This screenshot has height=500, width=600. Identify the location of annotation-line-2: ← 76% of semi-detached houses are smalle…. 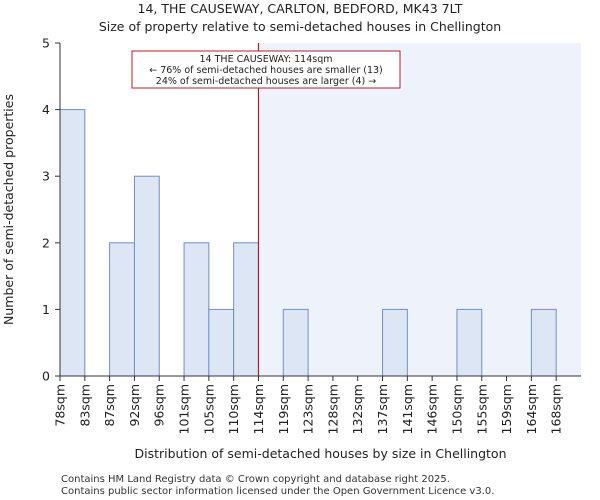
(266, 70).